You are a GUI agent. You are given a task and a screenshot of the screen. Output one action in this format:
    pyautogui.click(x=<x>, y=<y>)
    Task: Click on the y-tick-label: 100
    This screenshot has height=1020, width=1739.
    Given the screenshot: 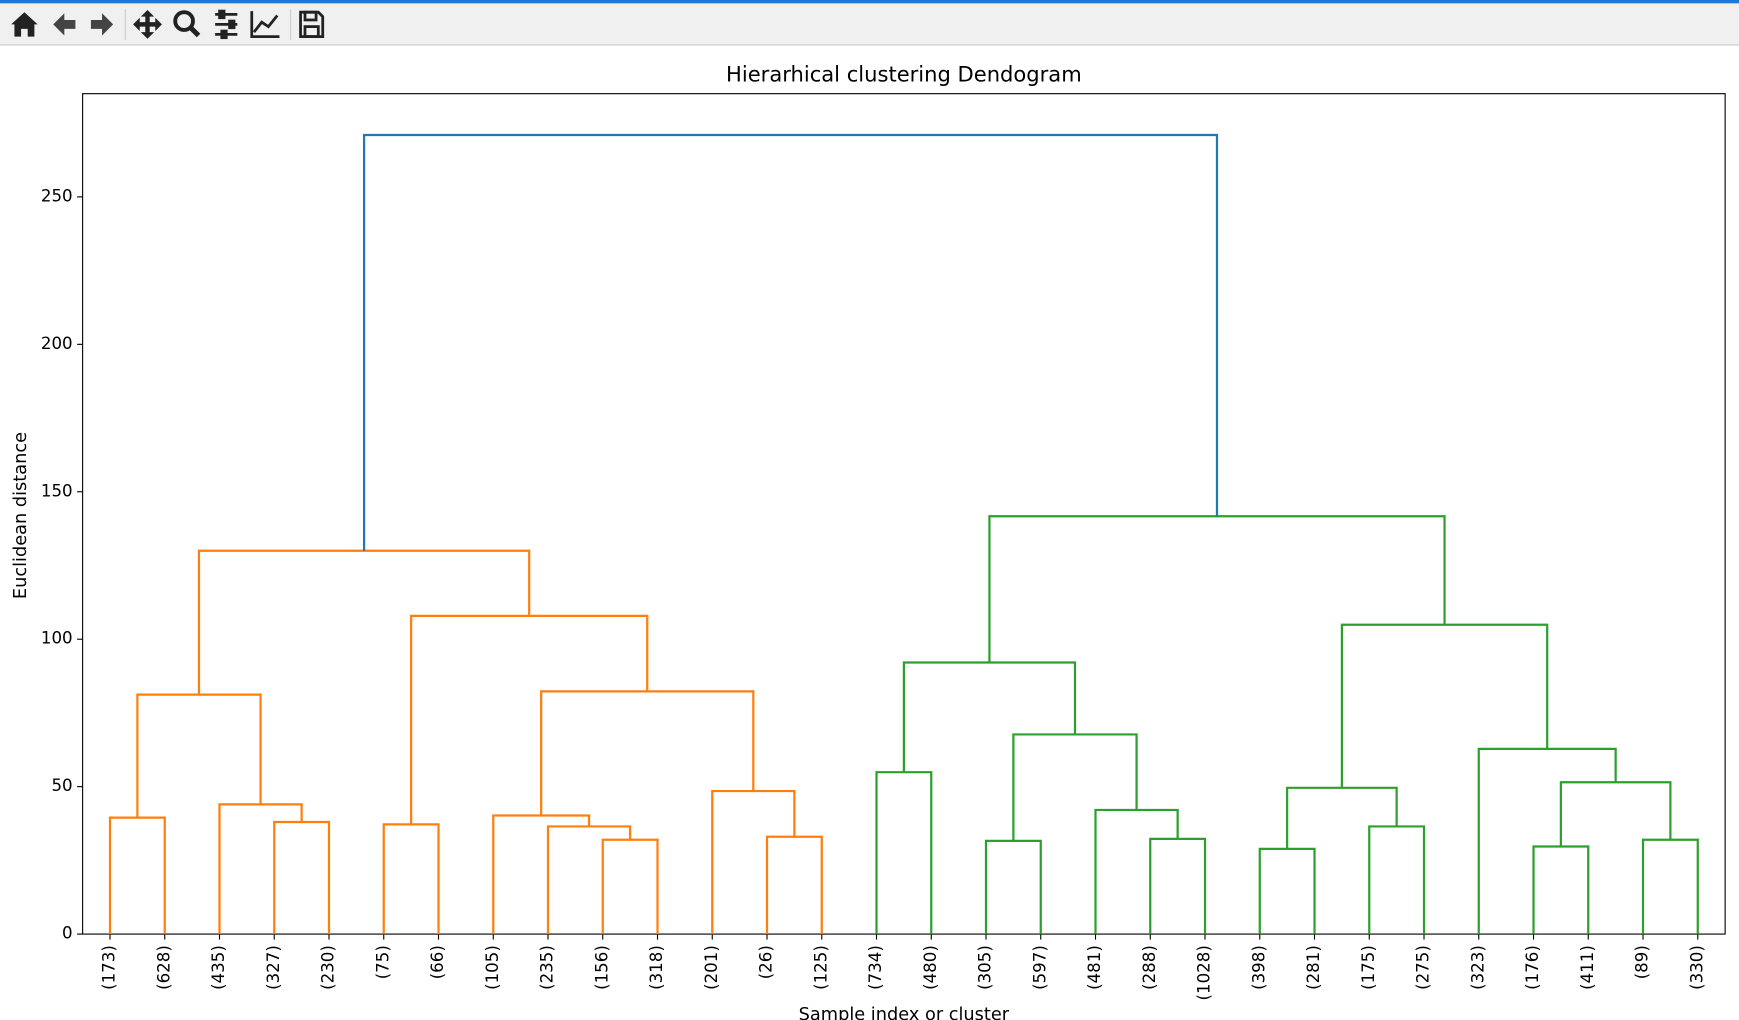 What is the action you would take?
    pyautogui.click(x=57, y=638)
    